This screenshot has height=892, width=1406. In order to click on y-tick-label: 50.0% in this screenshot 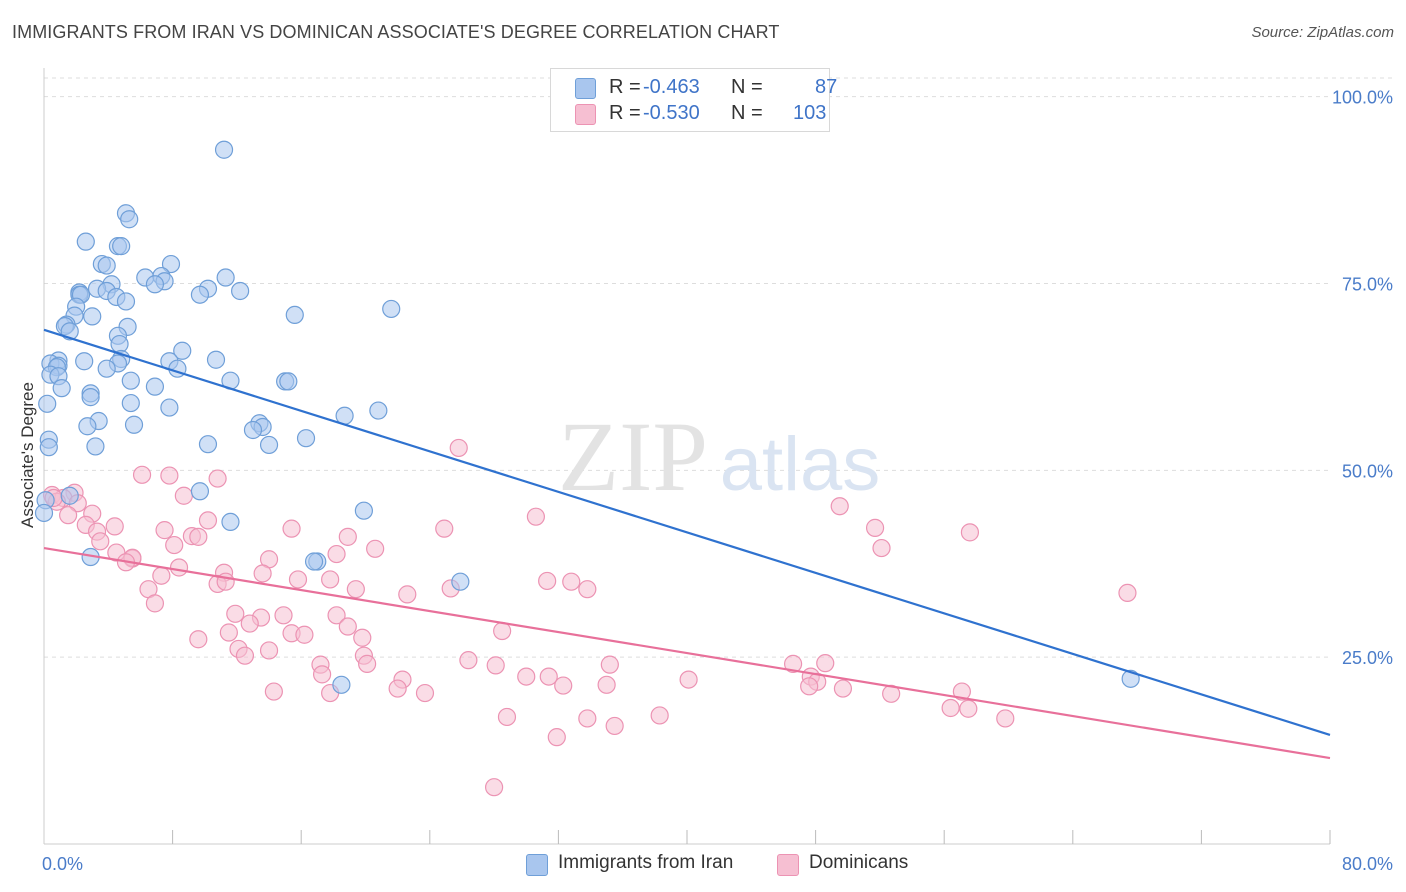, I will do `click(1367, 471)`.